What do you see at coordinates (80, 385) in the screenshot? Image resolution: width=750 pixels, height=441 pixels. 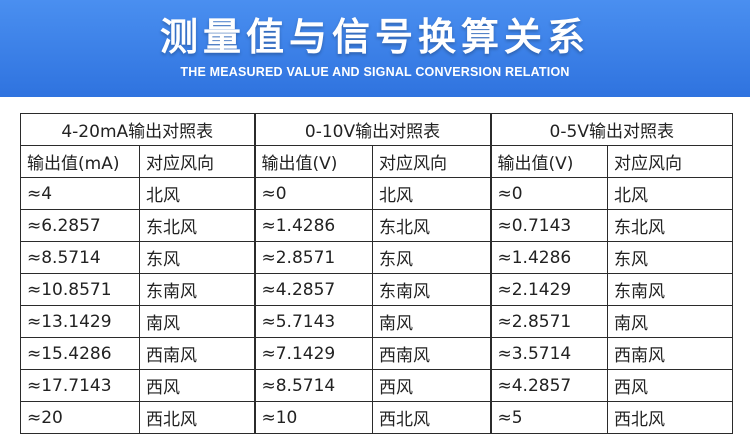 I see `cell-output-value: ≈17.7143` at bounding box center [80, 385].